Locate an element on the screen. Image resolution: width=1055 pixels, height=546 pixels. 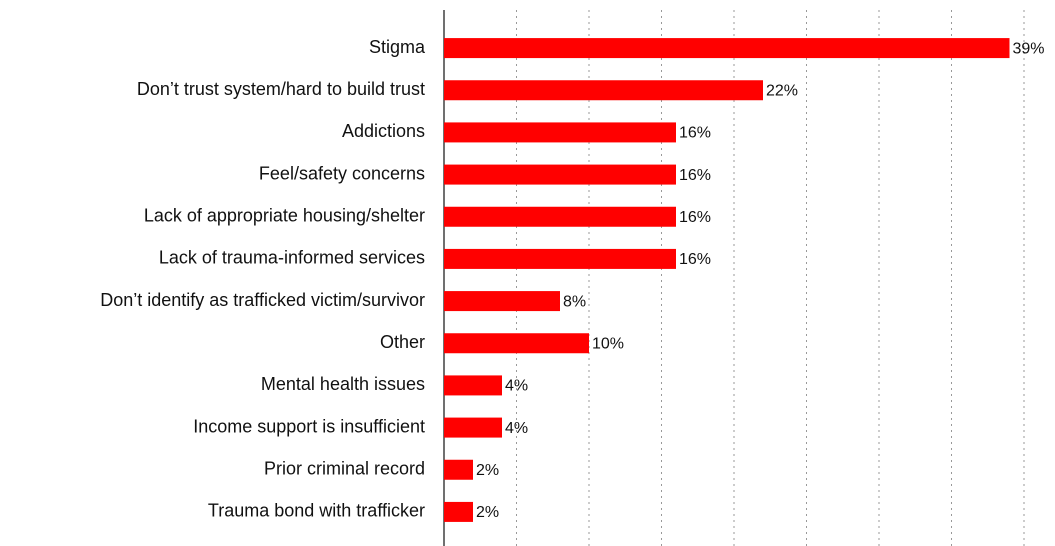
y-tick-label: Lack of trauma-informed services is located at coordinates (292, 258).